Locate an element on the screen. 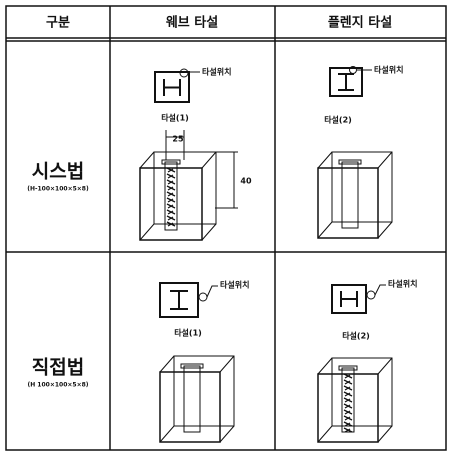  dimension-label: 25 is located at coordinates (178, 139).